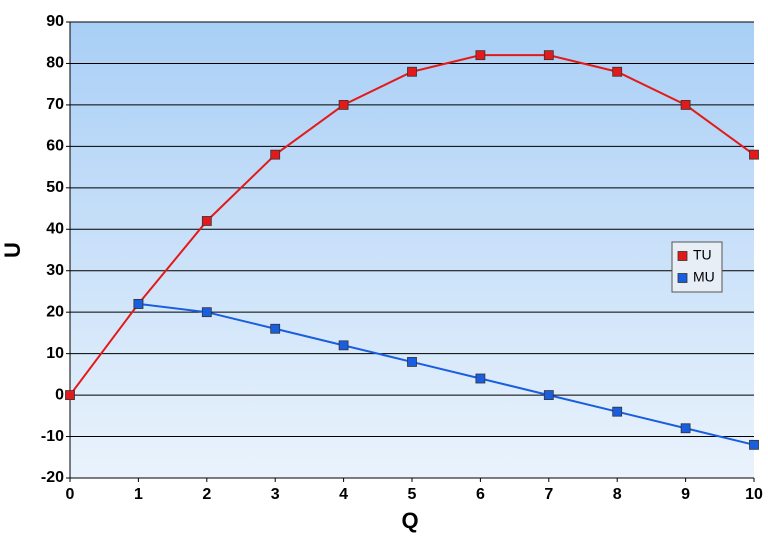  Describe the element at coordinates (685, 494) in the screenshot. I see `x-tick-label: 9` at that location.